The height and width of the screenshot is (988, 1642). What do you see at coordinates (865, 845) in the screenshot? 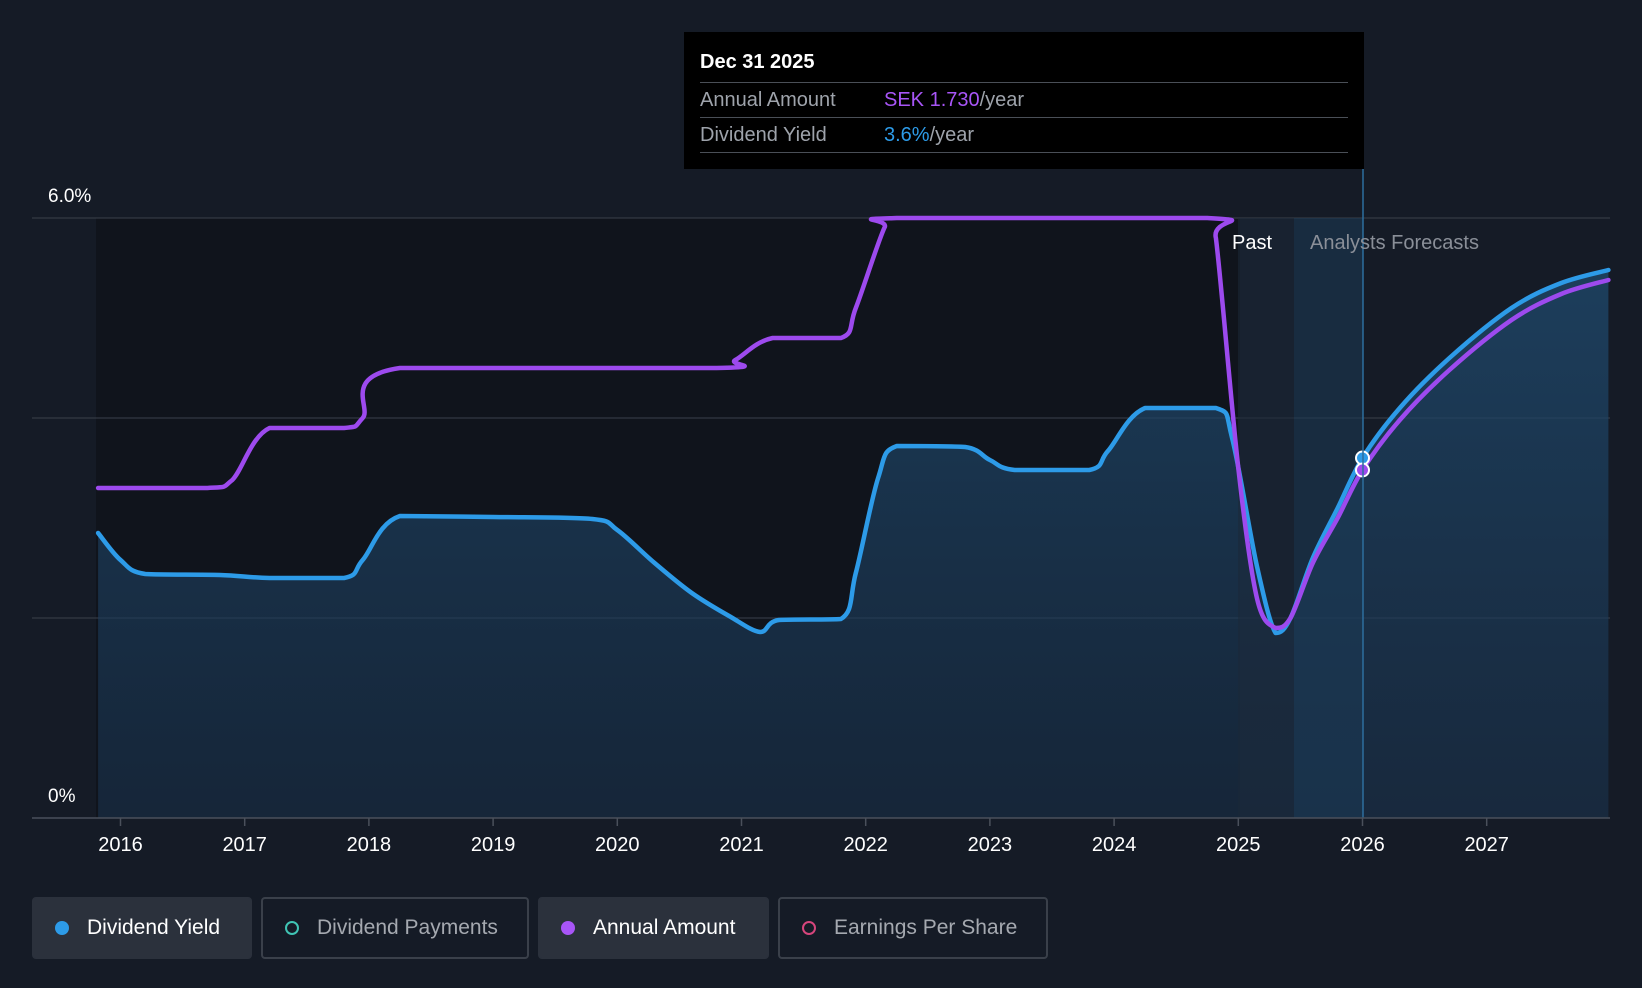
I see `x-axis-tick-label: 2022` at bounding box center [865, 845].